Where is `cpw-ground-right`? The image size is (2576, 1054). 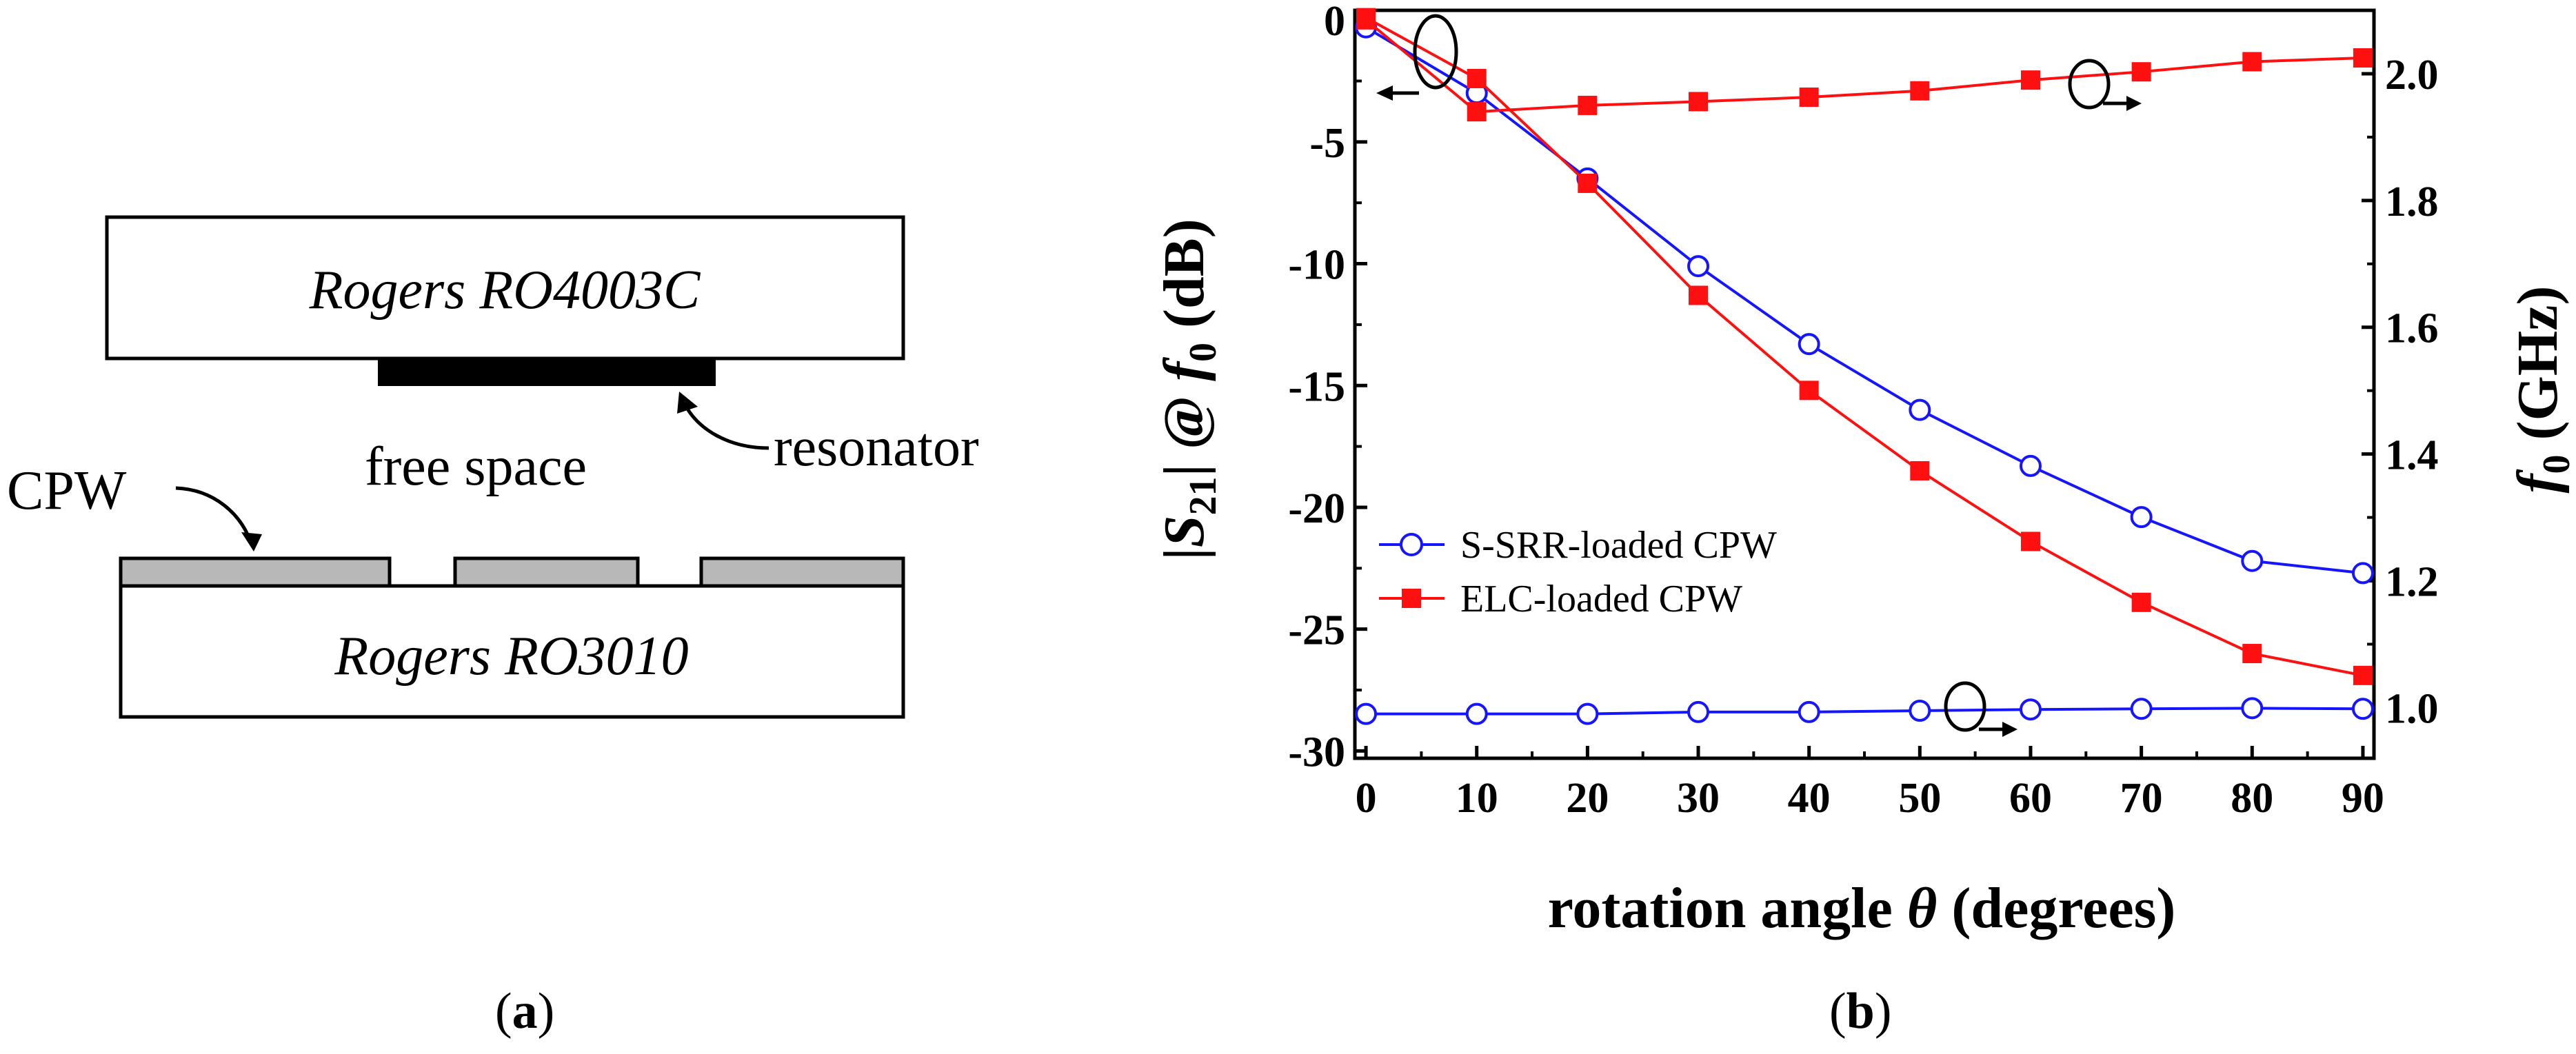
cpw-ground-right is located at coordinates (802, 572).